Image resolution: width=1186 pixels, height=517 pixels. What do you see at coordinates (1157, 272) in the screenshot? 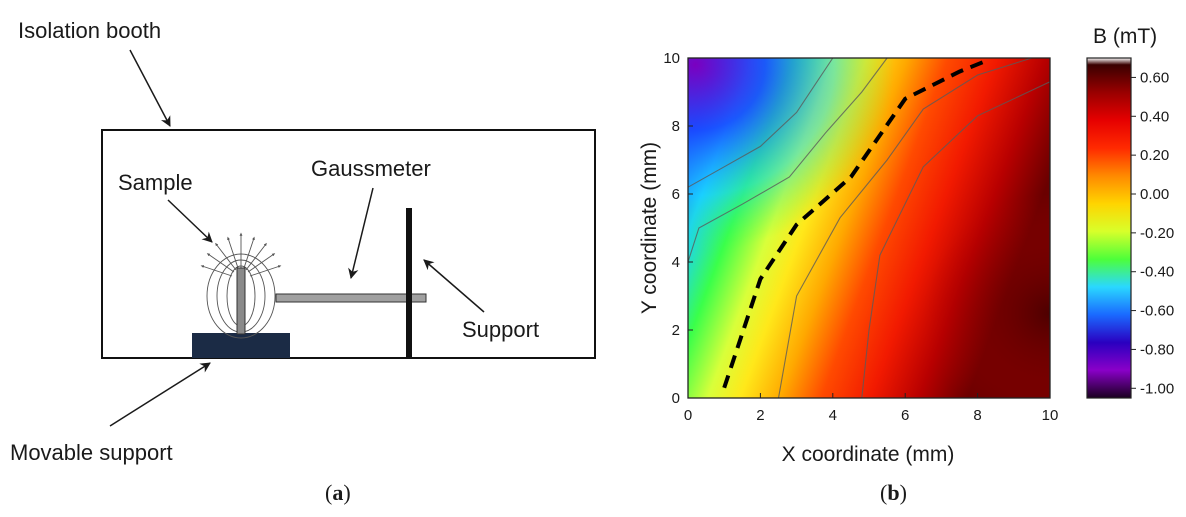
I see `colorbar-tick-label: -0.40` at bounding box center [1157, 272].